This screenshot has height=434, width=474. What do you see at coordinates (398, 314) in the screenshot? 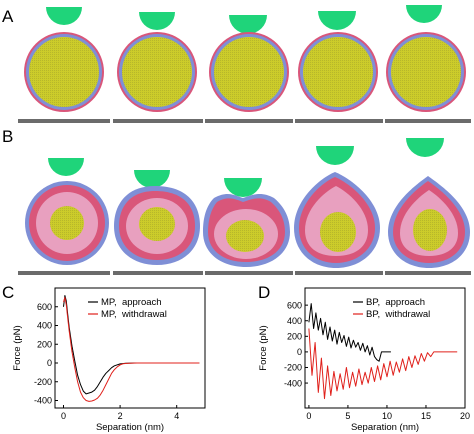
I see `legend-d-withdrawal-label: BP, withdrawal` at bounding box center [398, 314].